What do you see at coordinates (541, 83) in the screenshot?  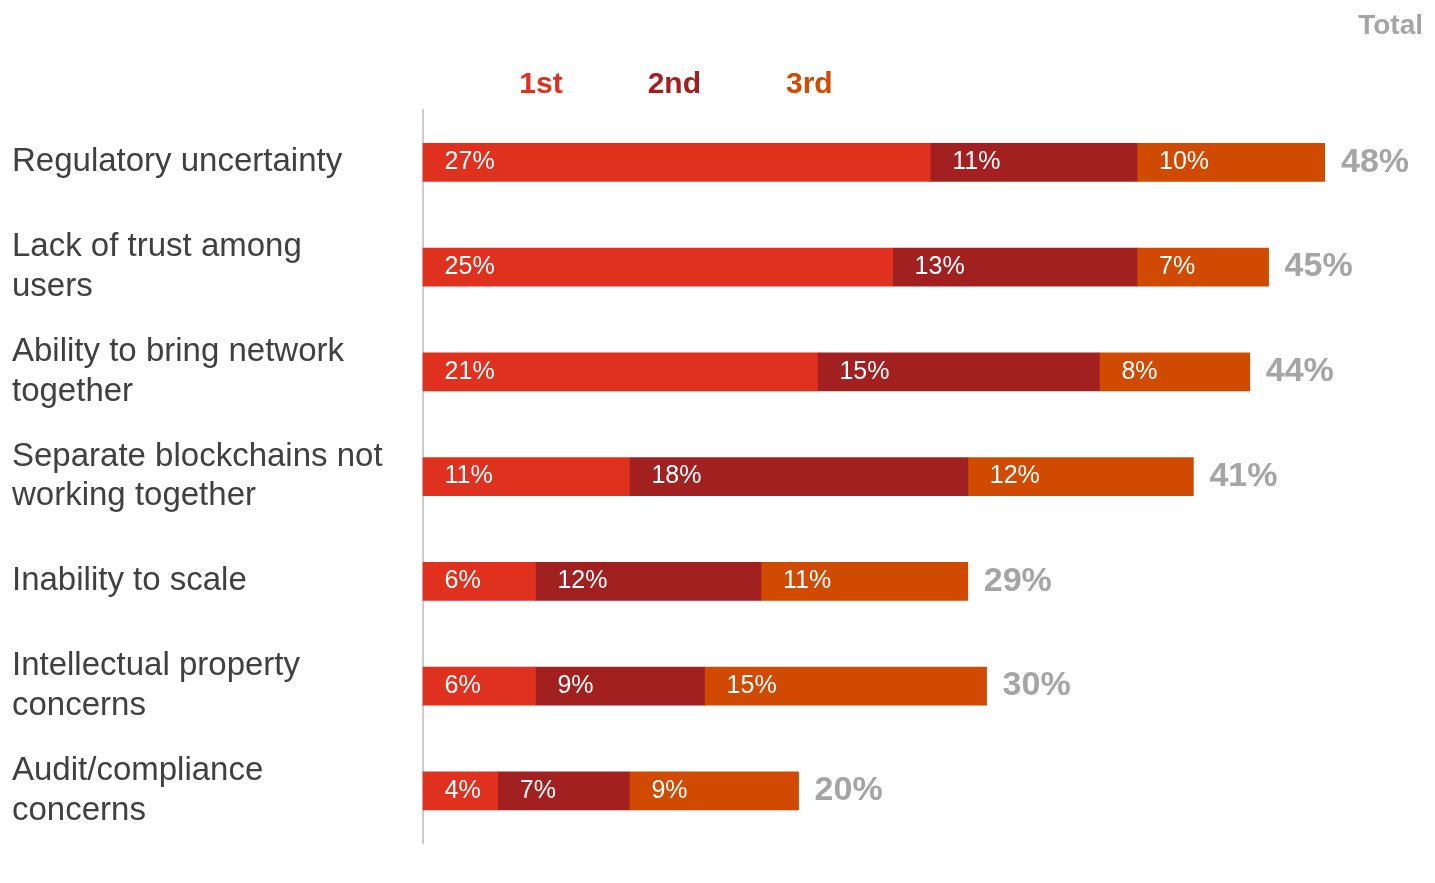 I see `series-label: 1st` at bounding box center [541, 83].